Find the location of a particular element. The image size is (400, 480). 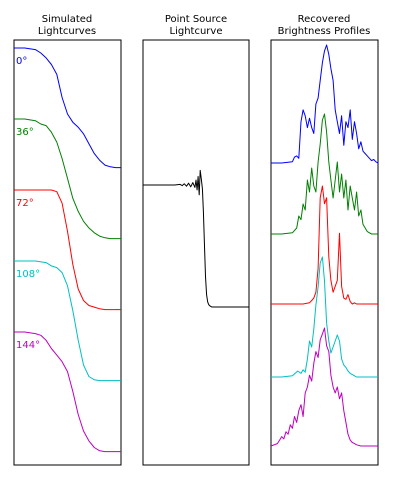

lightcurve-3-line is located at coordinates (67, 250).